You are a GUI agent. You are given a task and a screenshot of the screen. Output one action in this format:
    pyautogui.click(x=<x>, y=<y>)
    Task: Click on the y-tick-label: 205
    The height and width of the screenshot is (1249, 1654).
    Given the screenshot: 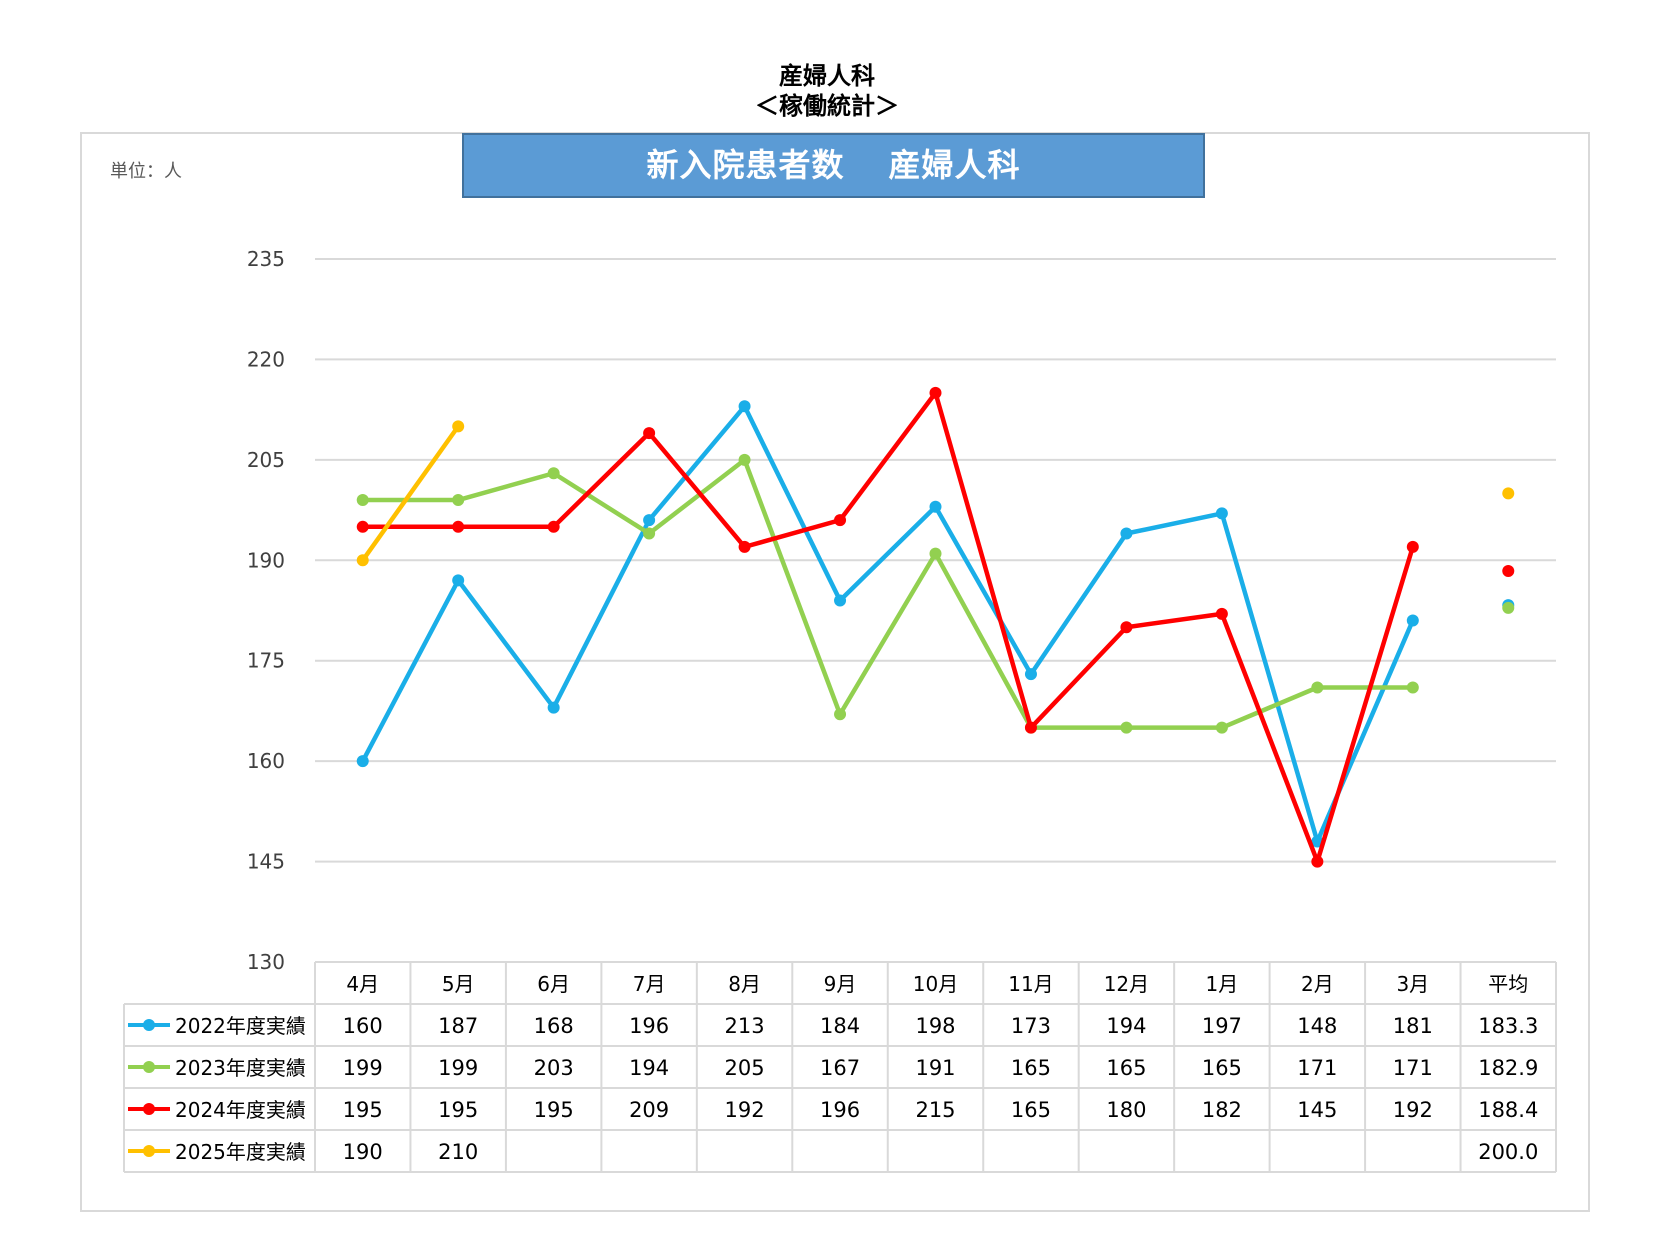 What is the action you would take?
    pyautogui.click(x=266, y=460)
    